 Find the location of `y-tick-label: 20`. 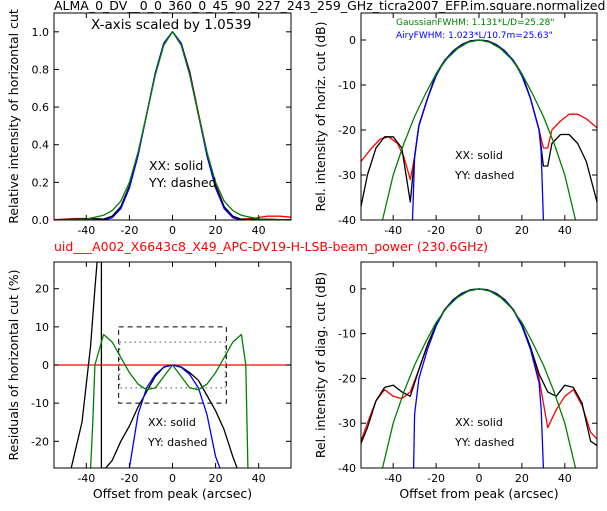

y-tick-label: 20 is located at coordinates (42, 289).